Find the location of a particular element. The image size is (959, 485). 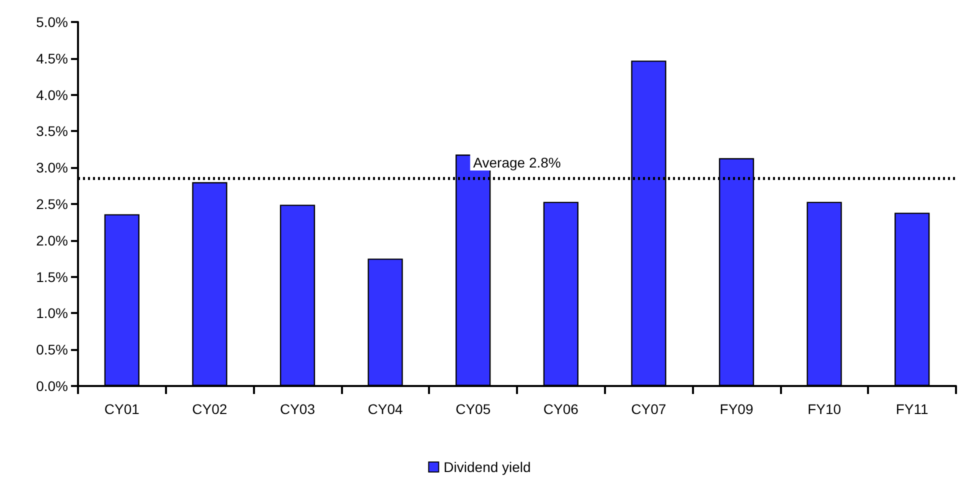

x-tick-label: CY06 is located at coordinates (561, 409).